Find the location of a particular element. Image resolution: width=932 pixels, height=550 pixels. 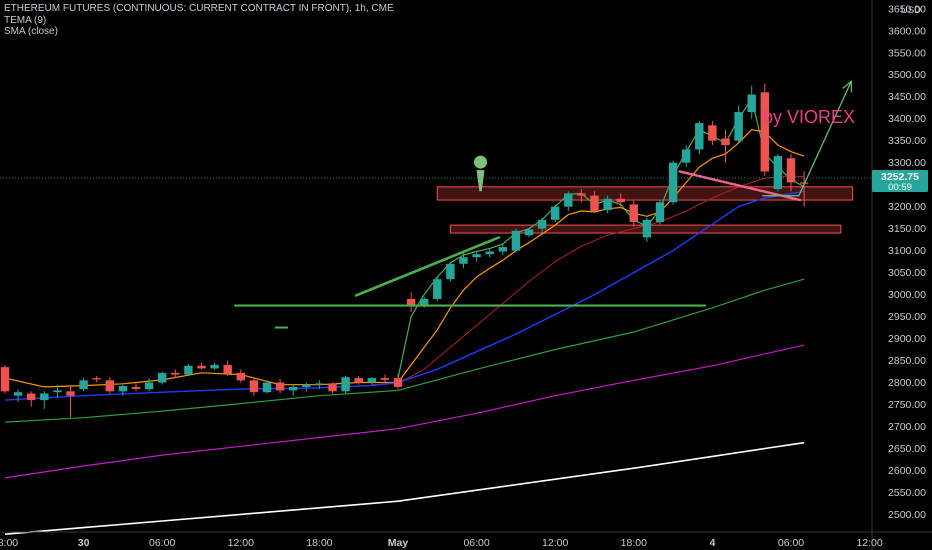

y-tick-label: 3050.00 is located at coordinates (907, 273).